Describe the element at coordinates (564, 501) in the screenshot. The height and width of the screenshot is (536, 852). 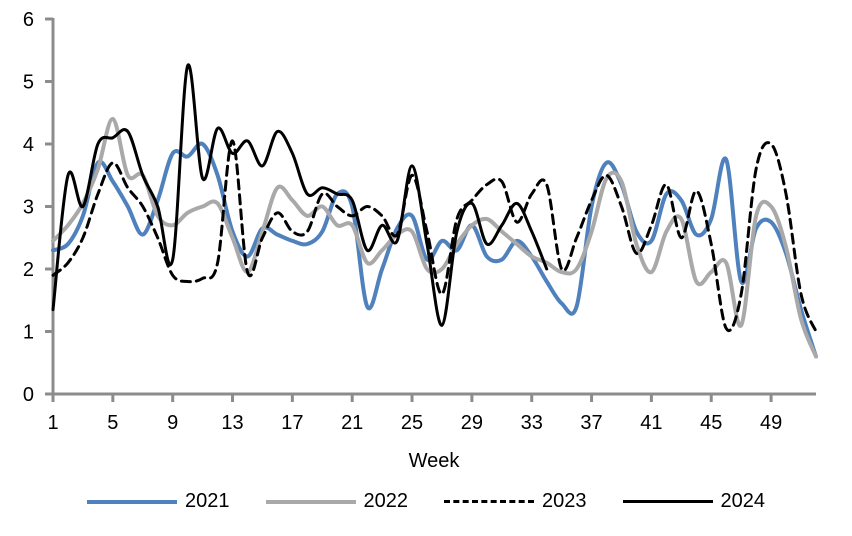
I see `legend-label: 2023` at that location.